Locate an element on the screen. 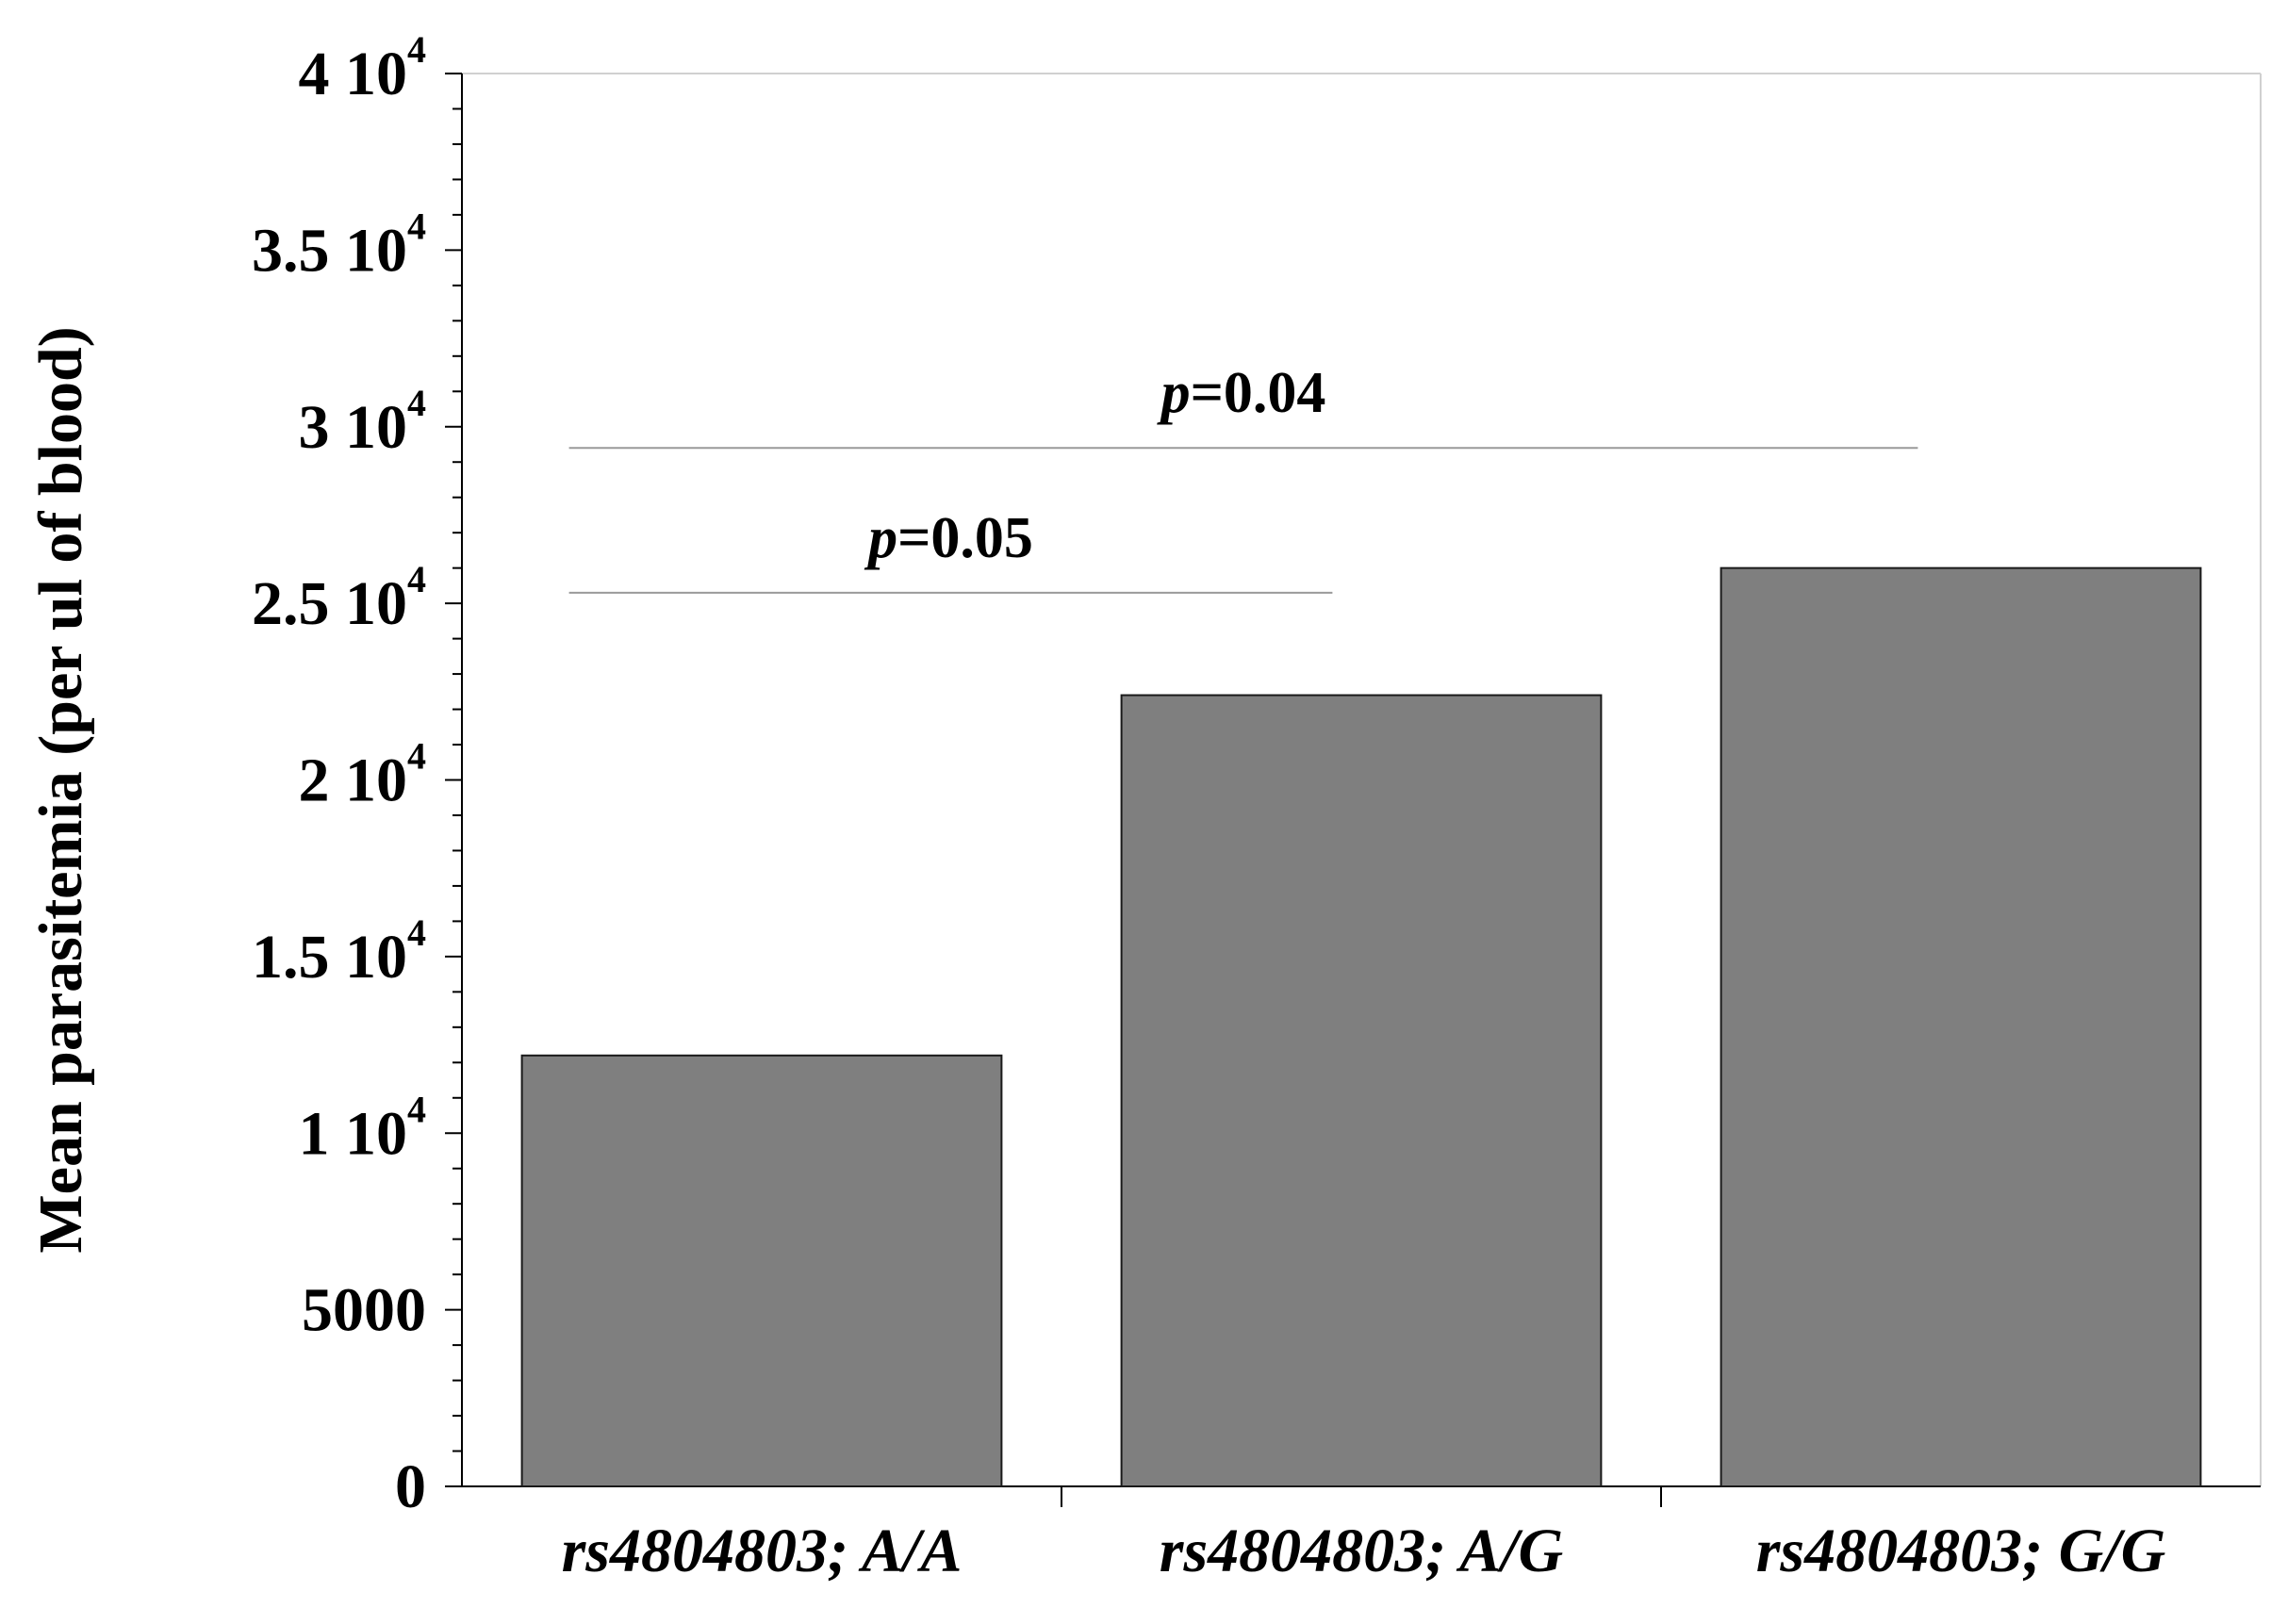 Image resolution: width=2271 pixels, height=1624 pixels. y-tick-label: 3.5 104 is located at coordinates (339, 245).